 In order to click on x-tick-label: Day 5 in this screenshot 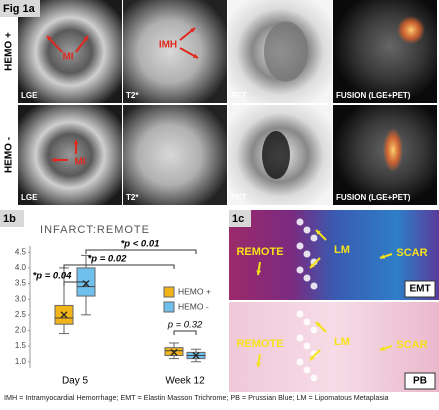, I will do `click(75, 381)`.